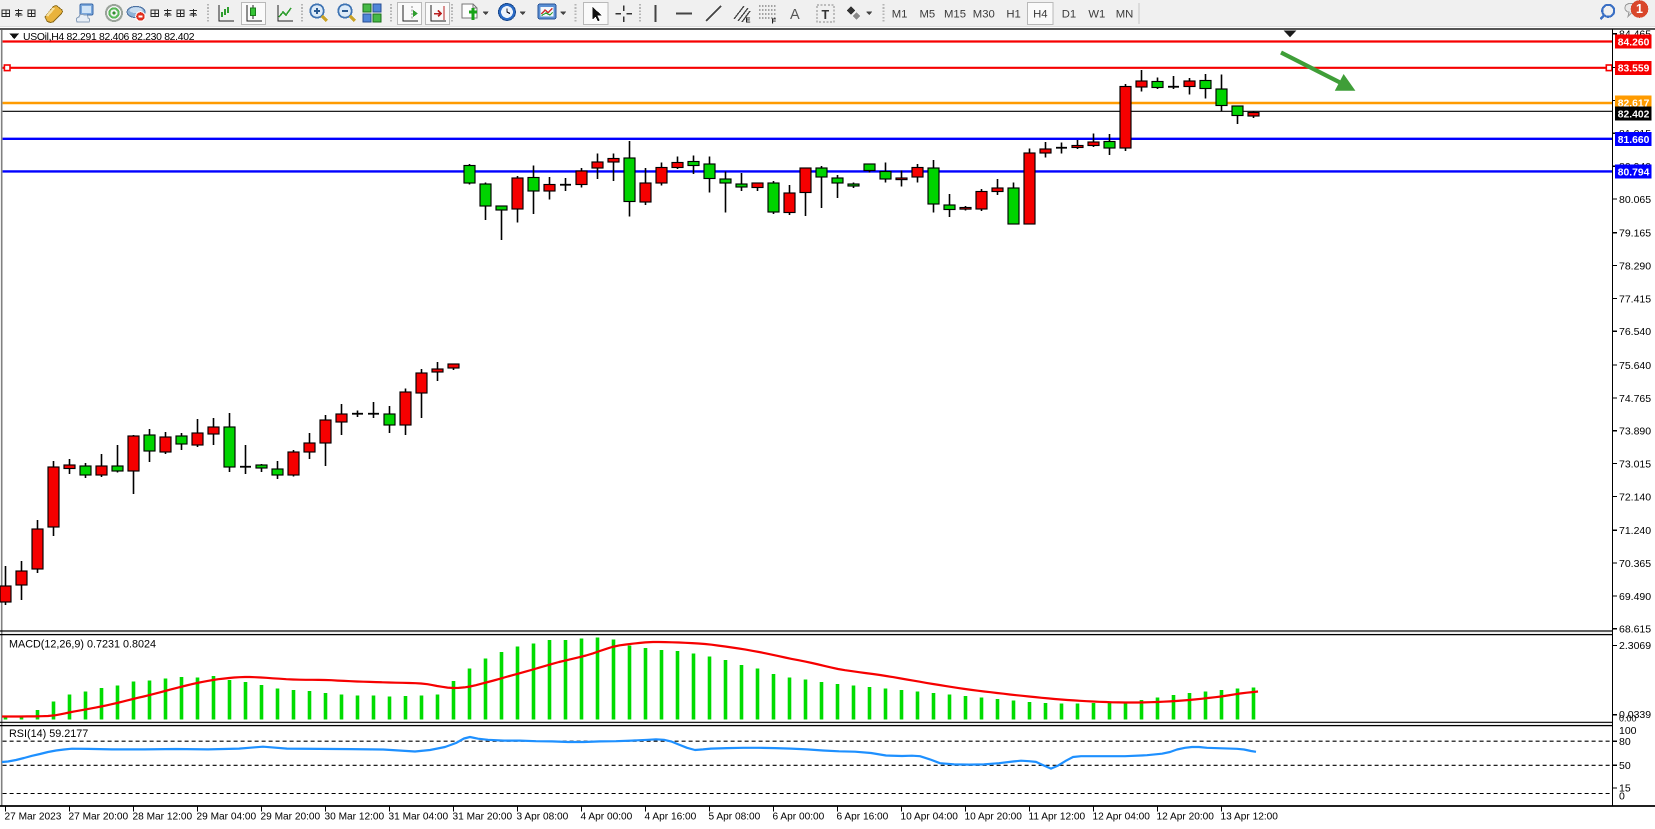 Image resolution: width=1655 pixels, height=829 pixels. I want to click on svg-text: 6 Apr 00:00, so click(799, 817).